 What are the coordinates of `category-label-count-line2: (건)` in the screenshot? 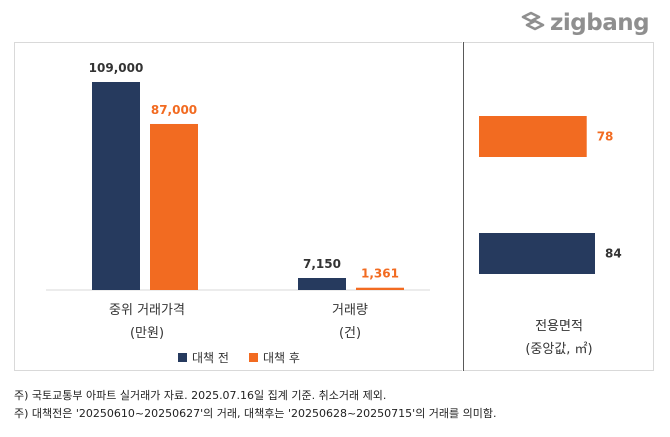 It's located at (350, 333).